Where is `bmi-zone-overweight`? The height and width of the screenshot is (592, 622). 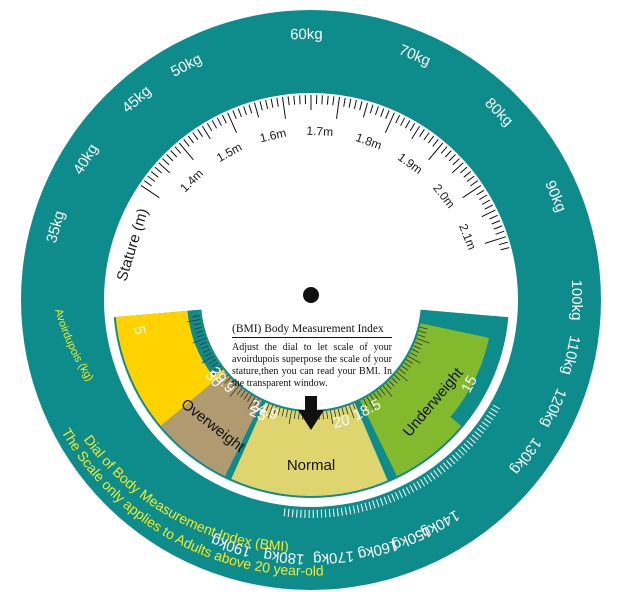
bmi-zone-overweight is located at coordinates (211, 424).